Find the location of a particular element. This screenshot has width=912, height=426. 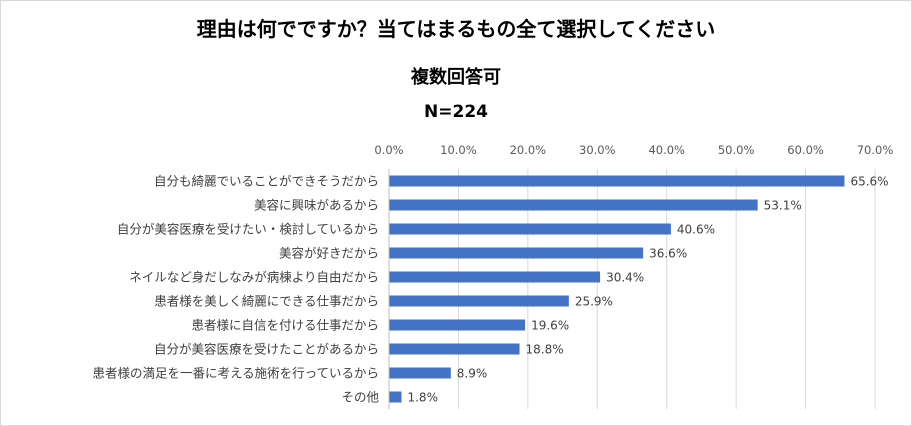

sample-size-label: N=224 is located at coordinates (456, 112).